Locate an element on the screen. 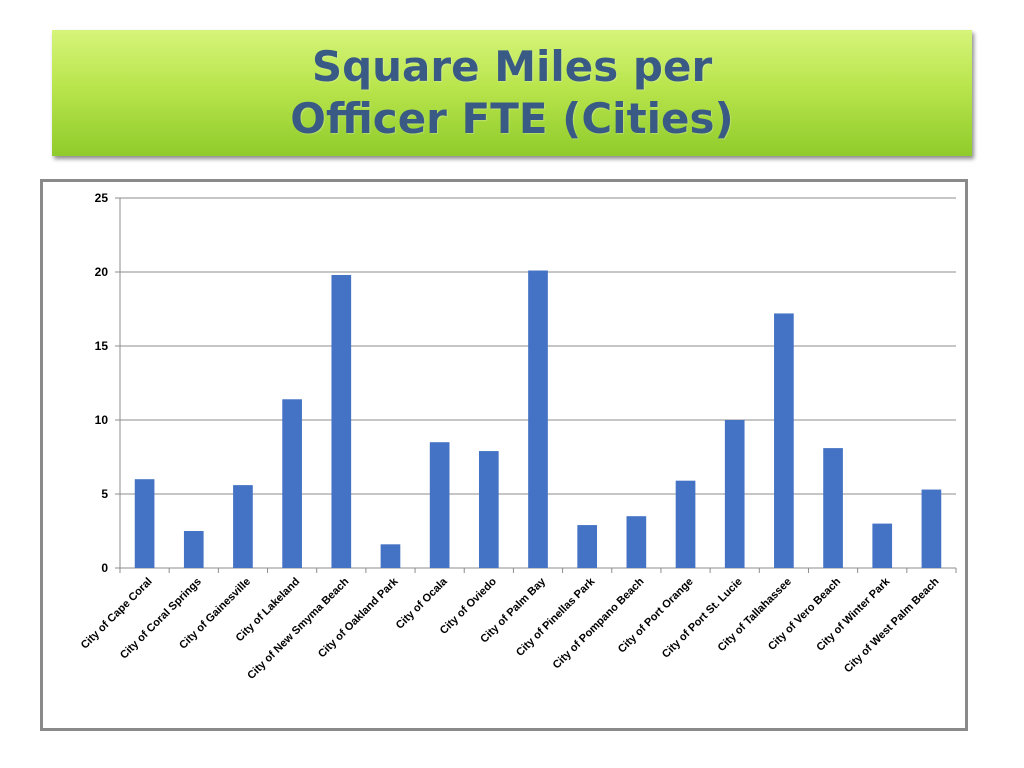  y-tick-label: 5 is located at coordinates (104, 494).